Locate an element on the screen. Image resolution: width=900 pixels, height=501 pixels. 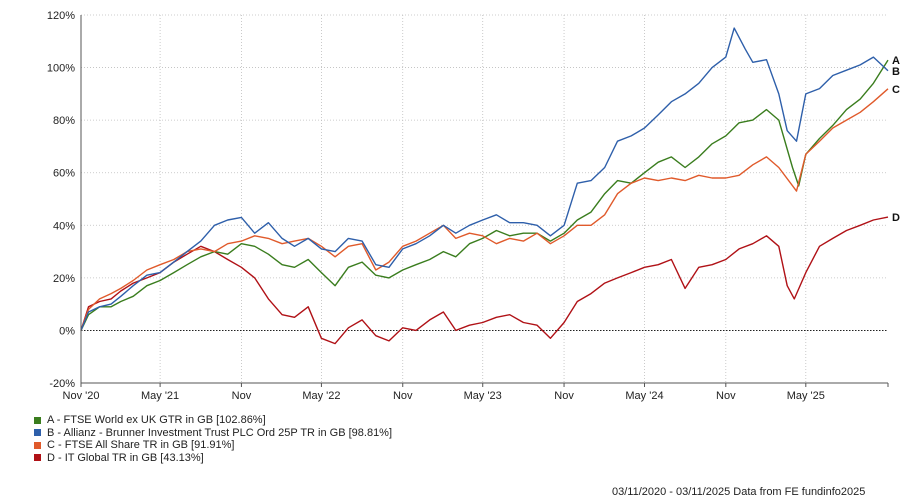
y-tick-label: 80% is located at coordinates (64, 121).